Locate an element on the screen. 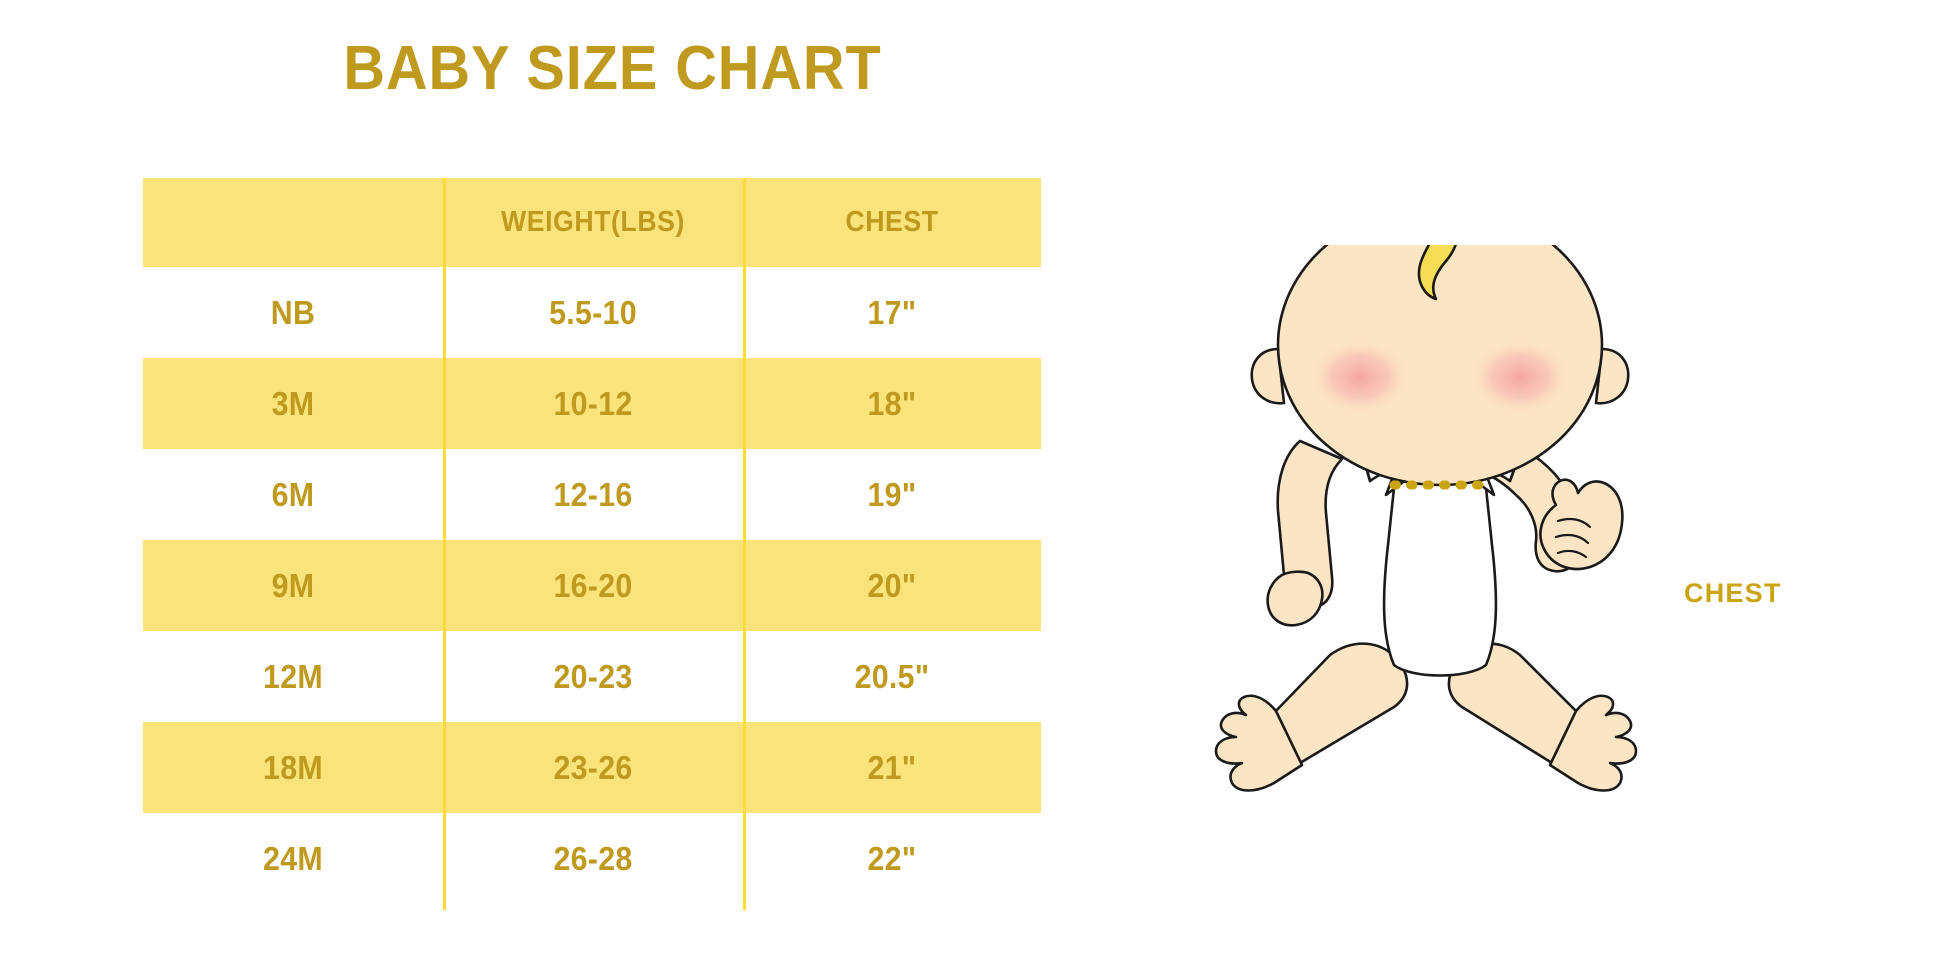 This screenshot has width=1946, height=973. cell-weight: 10-12 is located at coordinates (593, 403).